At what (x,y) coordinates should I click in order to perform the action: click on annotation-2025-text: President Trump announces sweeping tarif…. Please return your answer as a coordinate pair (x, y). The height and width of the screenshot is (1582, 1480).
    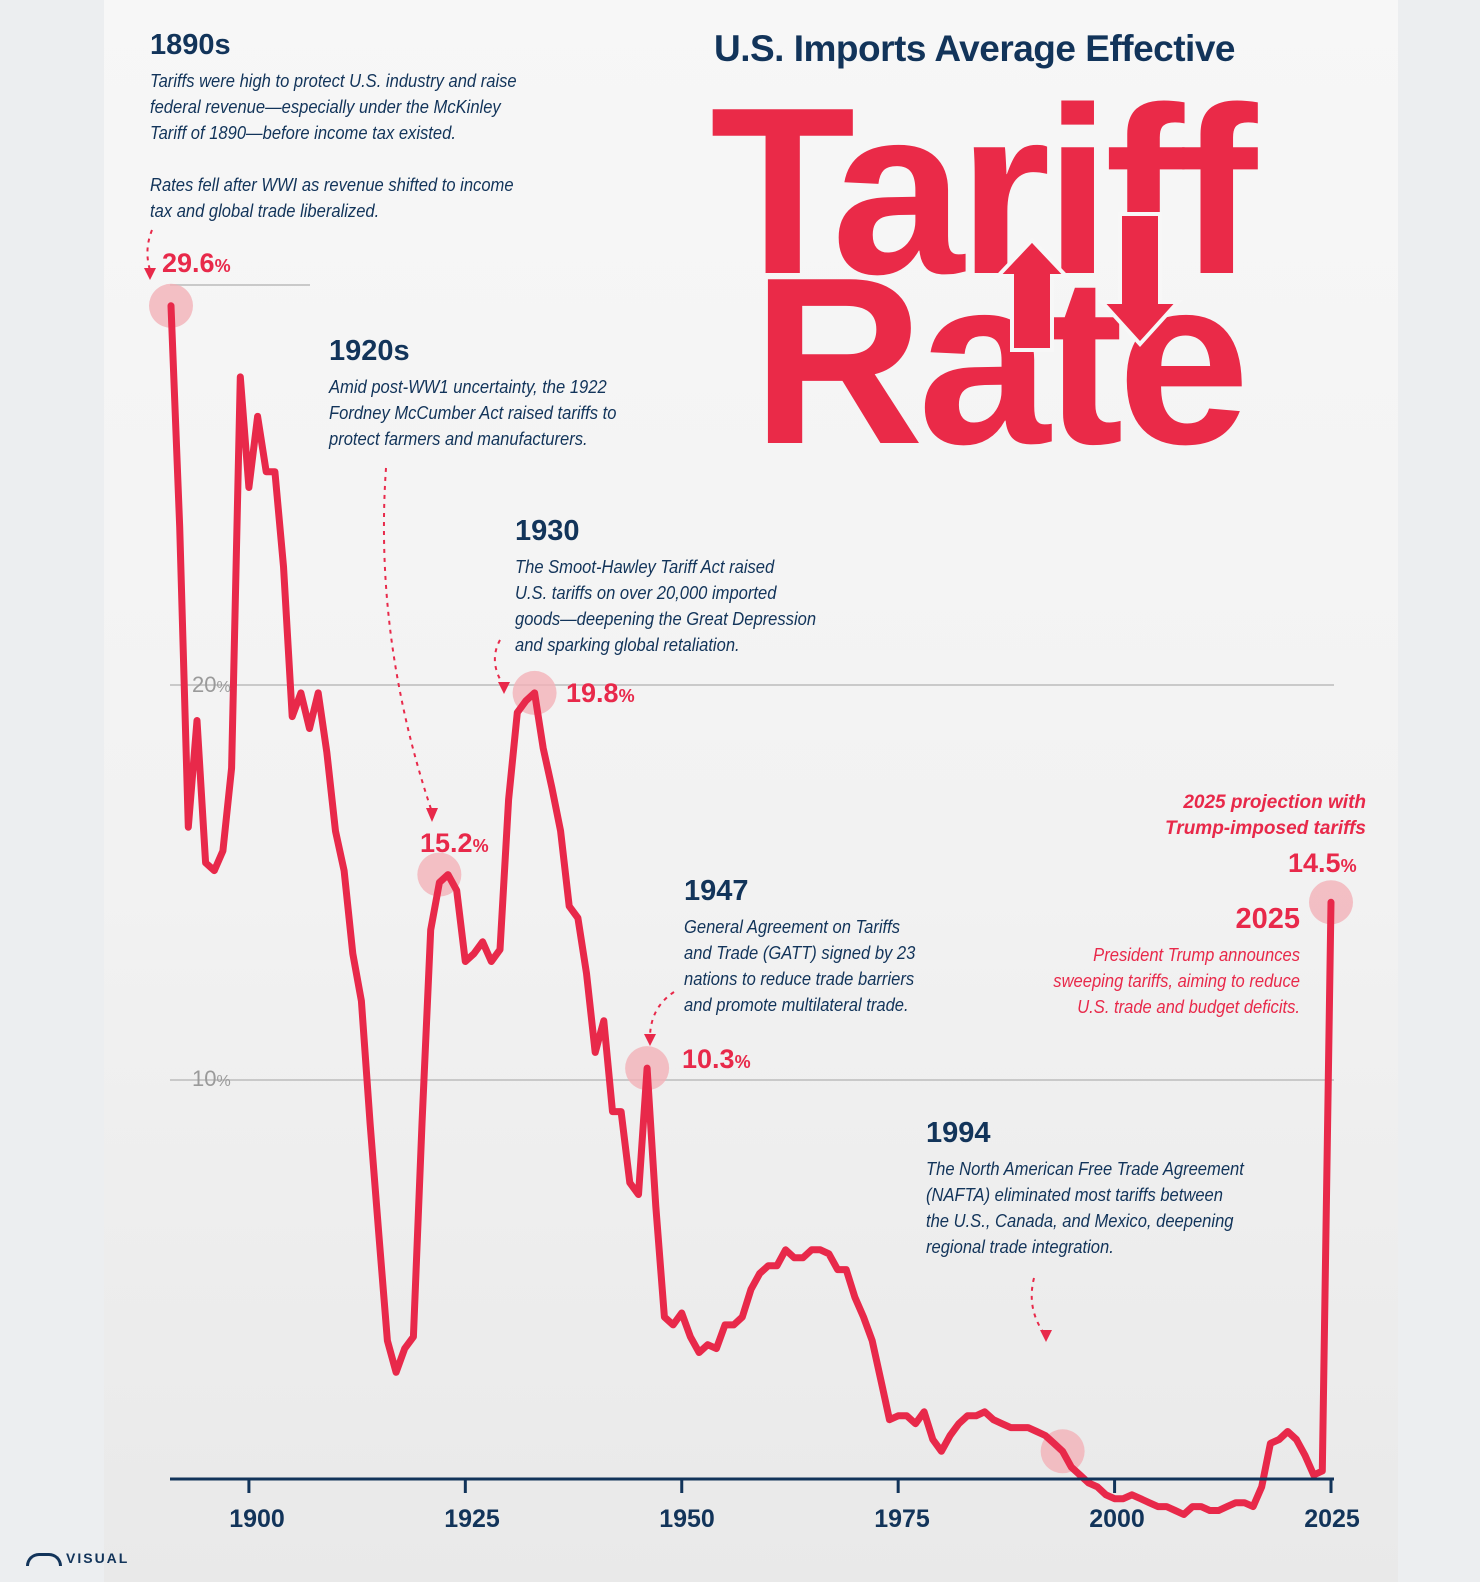
    Looking at the image, I should click on (1176, 981).